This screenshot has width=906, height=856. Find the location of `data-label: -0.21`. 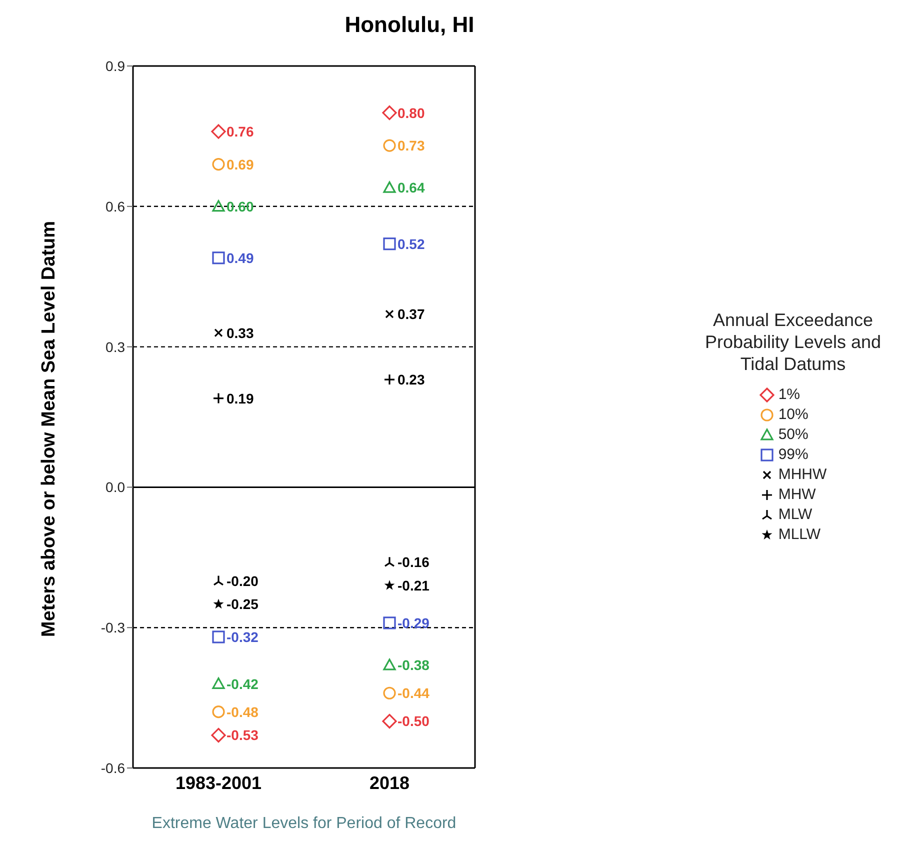

data-label: -0.21 is located at coordinates (414, 585).